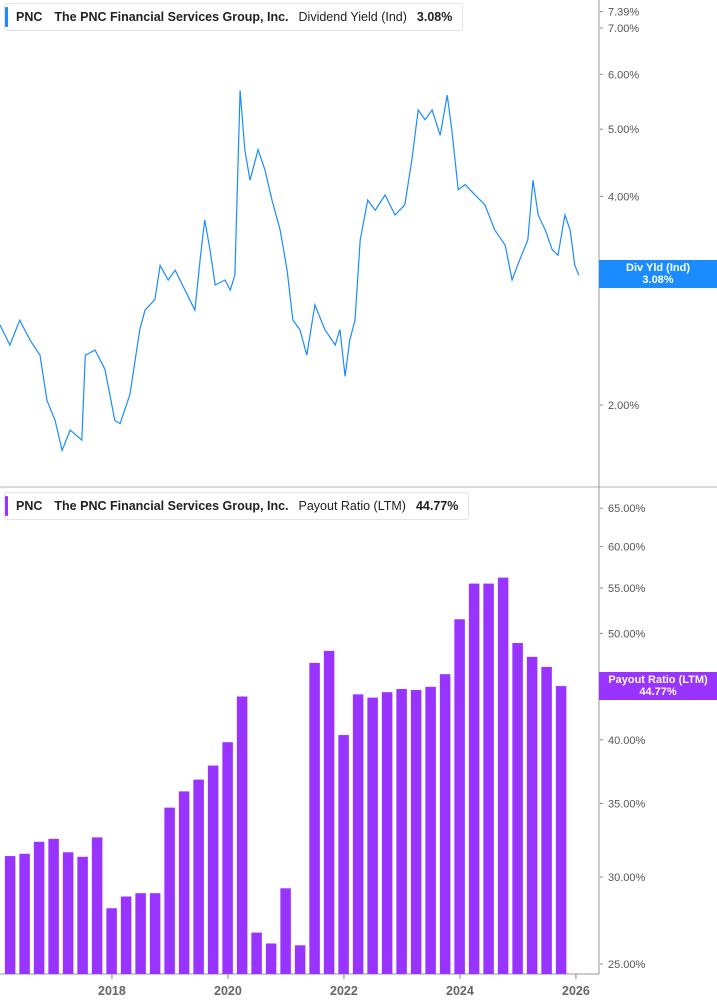 The width and height of the screenshot is (717, 1005). What do you see at coordinates (658, 692) in the screenshot?
I see `tag-value: 44.77%` at bounding box center [658, 692].